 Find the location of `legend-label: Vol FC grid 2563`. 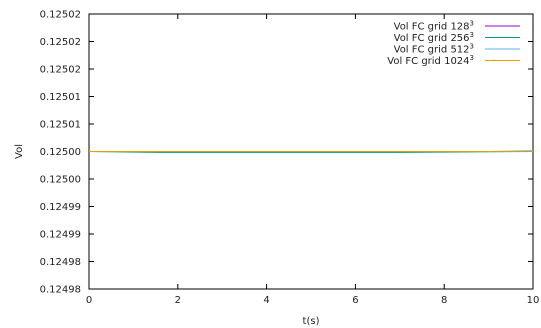

legend-label: Vol FC grid 2563 is located at coordinates (434, 37).